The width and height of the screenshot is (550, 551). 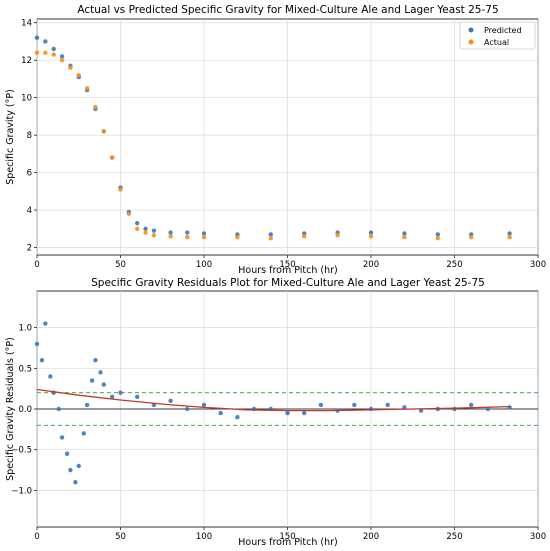 What do you see at coordinates (26, 99) in the screenshot?
I see `y-tick-label: 10` at bounding box center [26, 99].